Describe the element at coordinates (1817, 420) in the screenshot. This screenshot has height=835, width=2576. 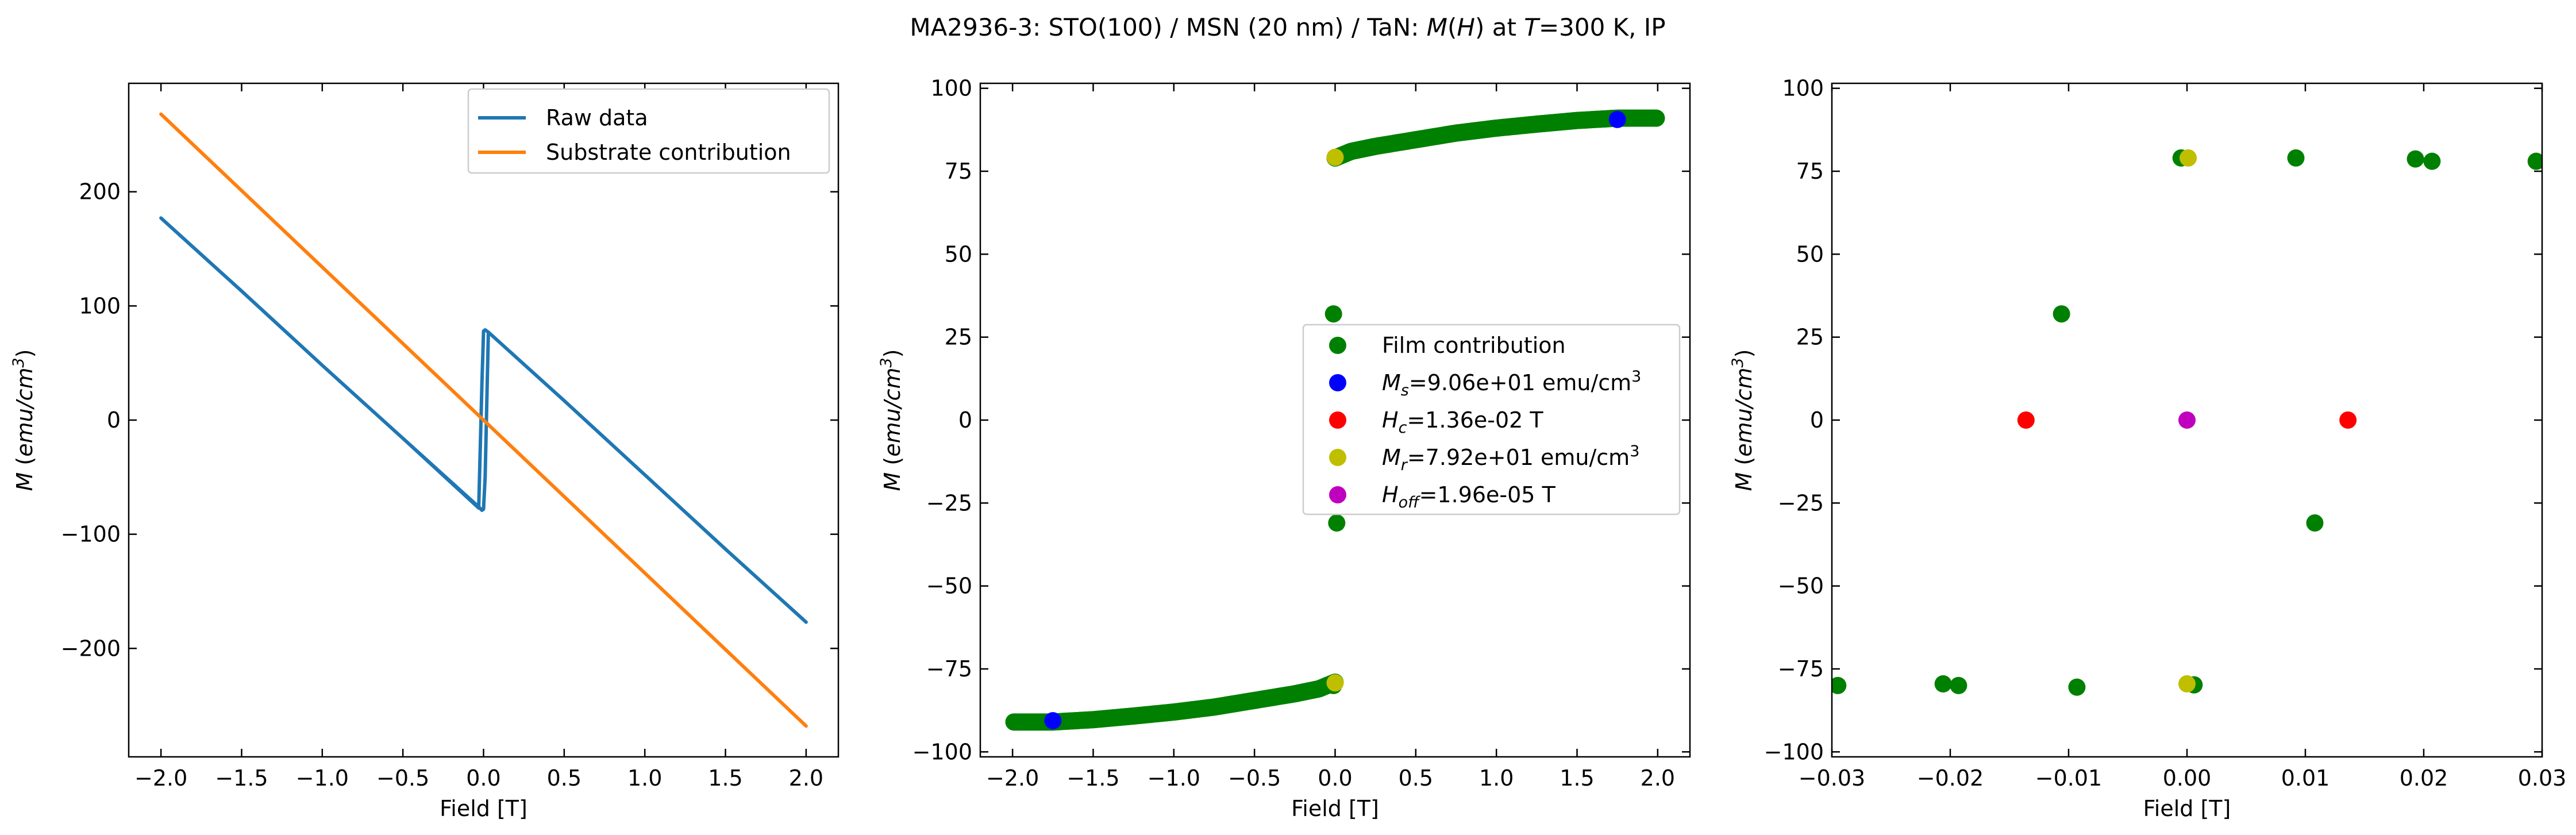
I see `y-tick-label: 0` at that location.